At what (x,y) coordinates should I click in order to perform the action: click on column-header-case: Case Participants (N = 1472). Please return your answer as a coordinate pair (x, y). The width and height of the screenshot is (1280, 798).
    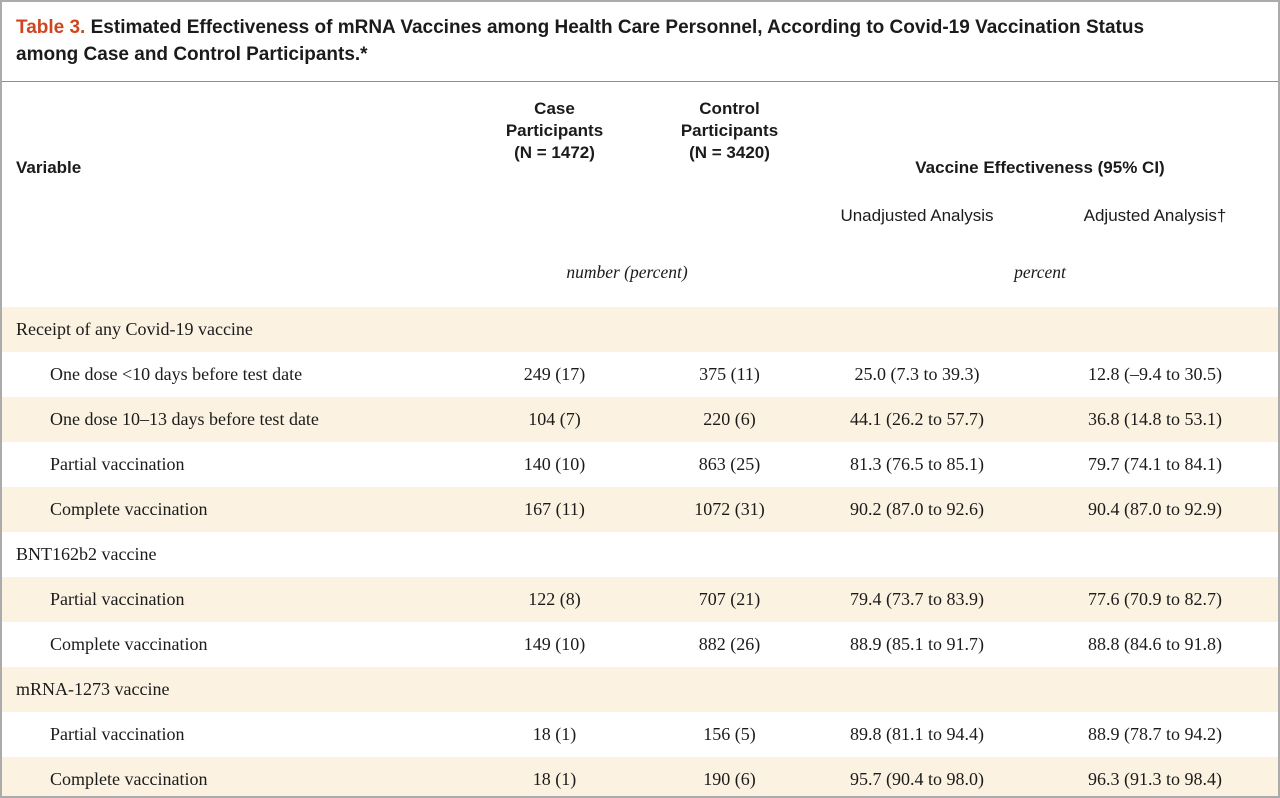
    Looking at the image, I should click on (554, 131).